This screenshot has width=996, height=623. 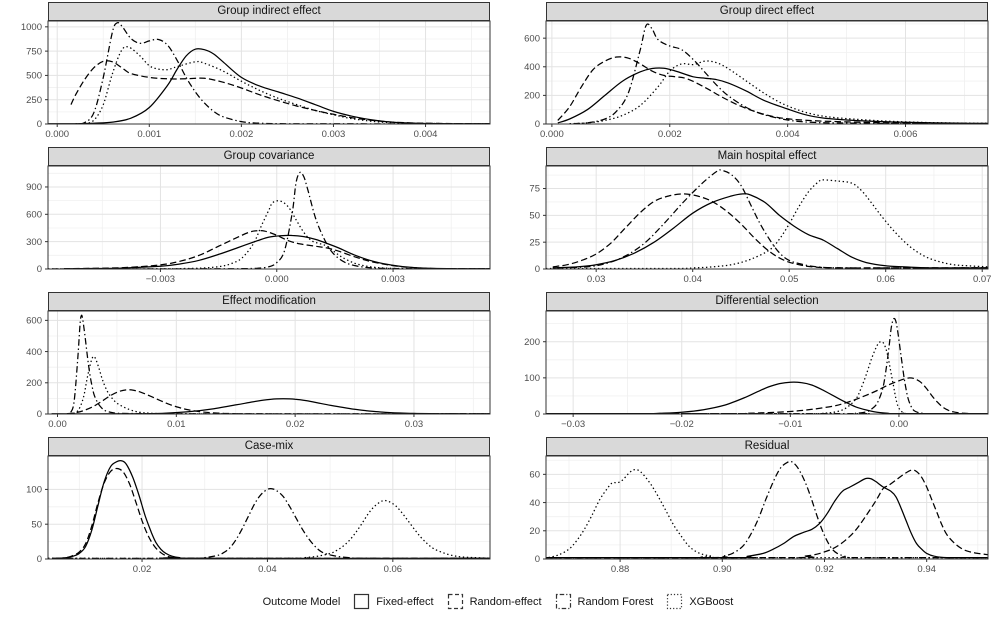 I want to click on legend-item-xgboost: XGBoost, so click(x=699, y=602).